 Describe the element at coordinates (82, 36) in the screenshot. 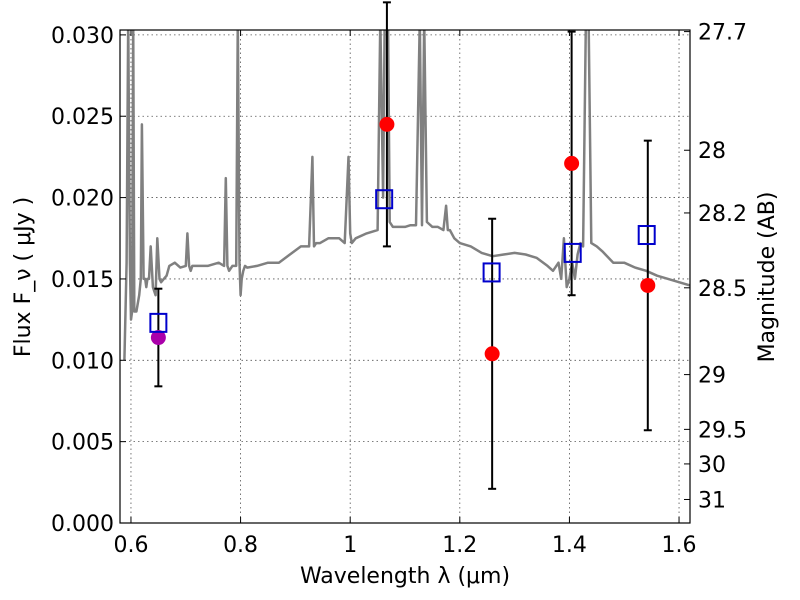

I see `y-tick-label: 0.030` at that location.